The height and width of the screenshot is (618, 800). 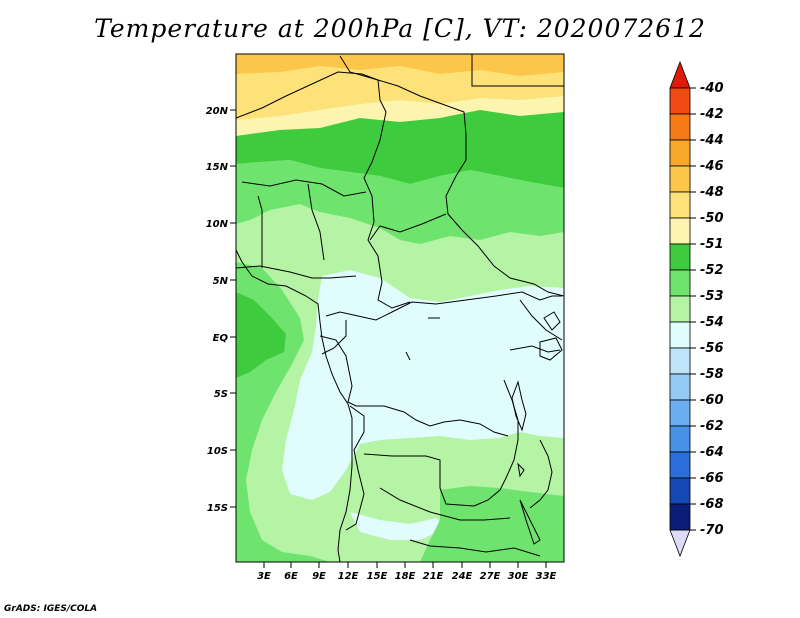 What do you see at coordinates (483, 428) in the screenshot?
I see `lakes` at bounding box center [483, 428].